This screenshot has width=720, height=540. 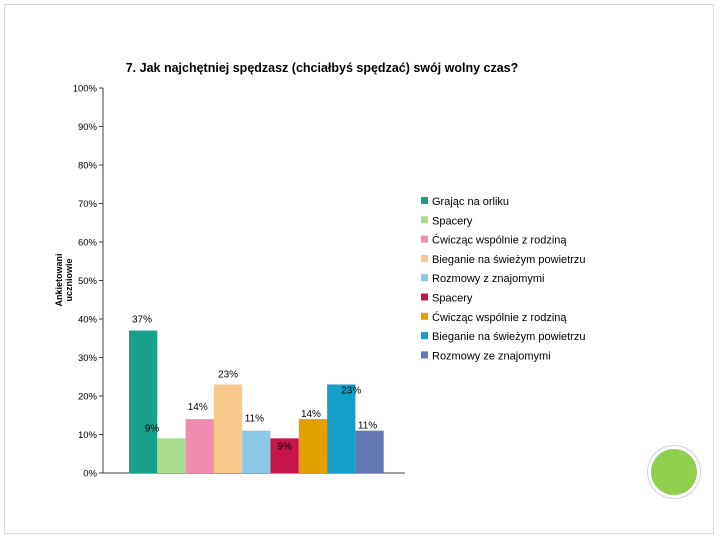 I want to click on y-tick-label: 40%, so click(x=88, y=320).